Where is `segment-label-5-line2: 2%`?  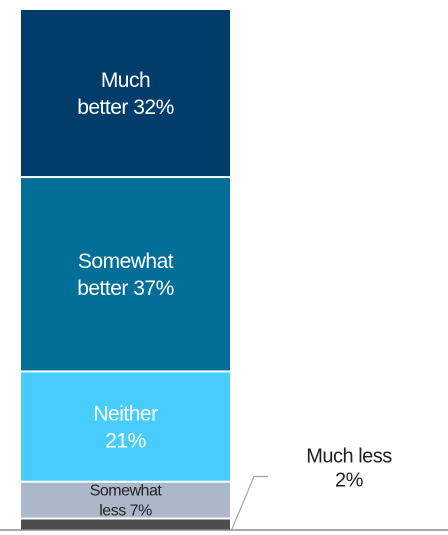 segment-label-5-line2: 2% is located at coordinates (349, 480).